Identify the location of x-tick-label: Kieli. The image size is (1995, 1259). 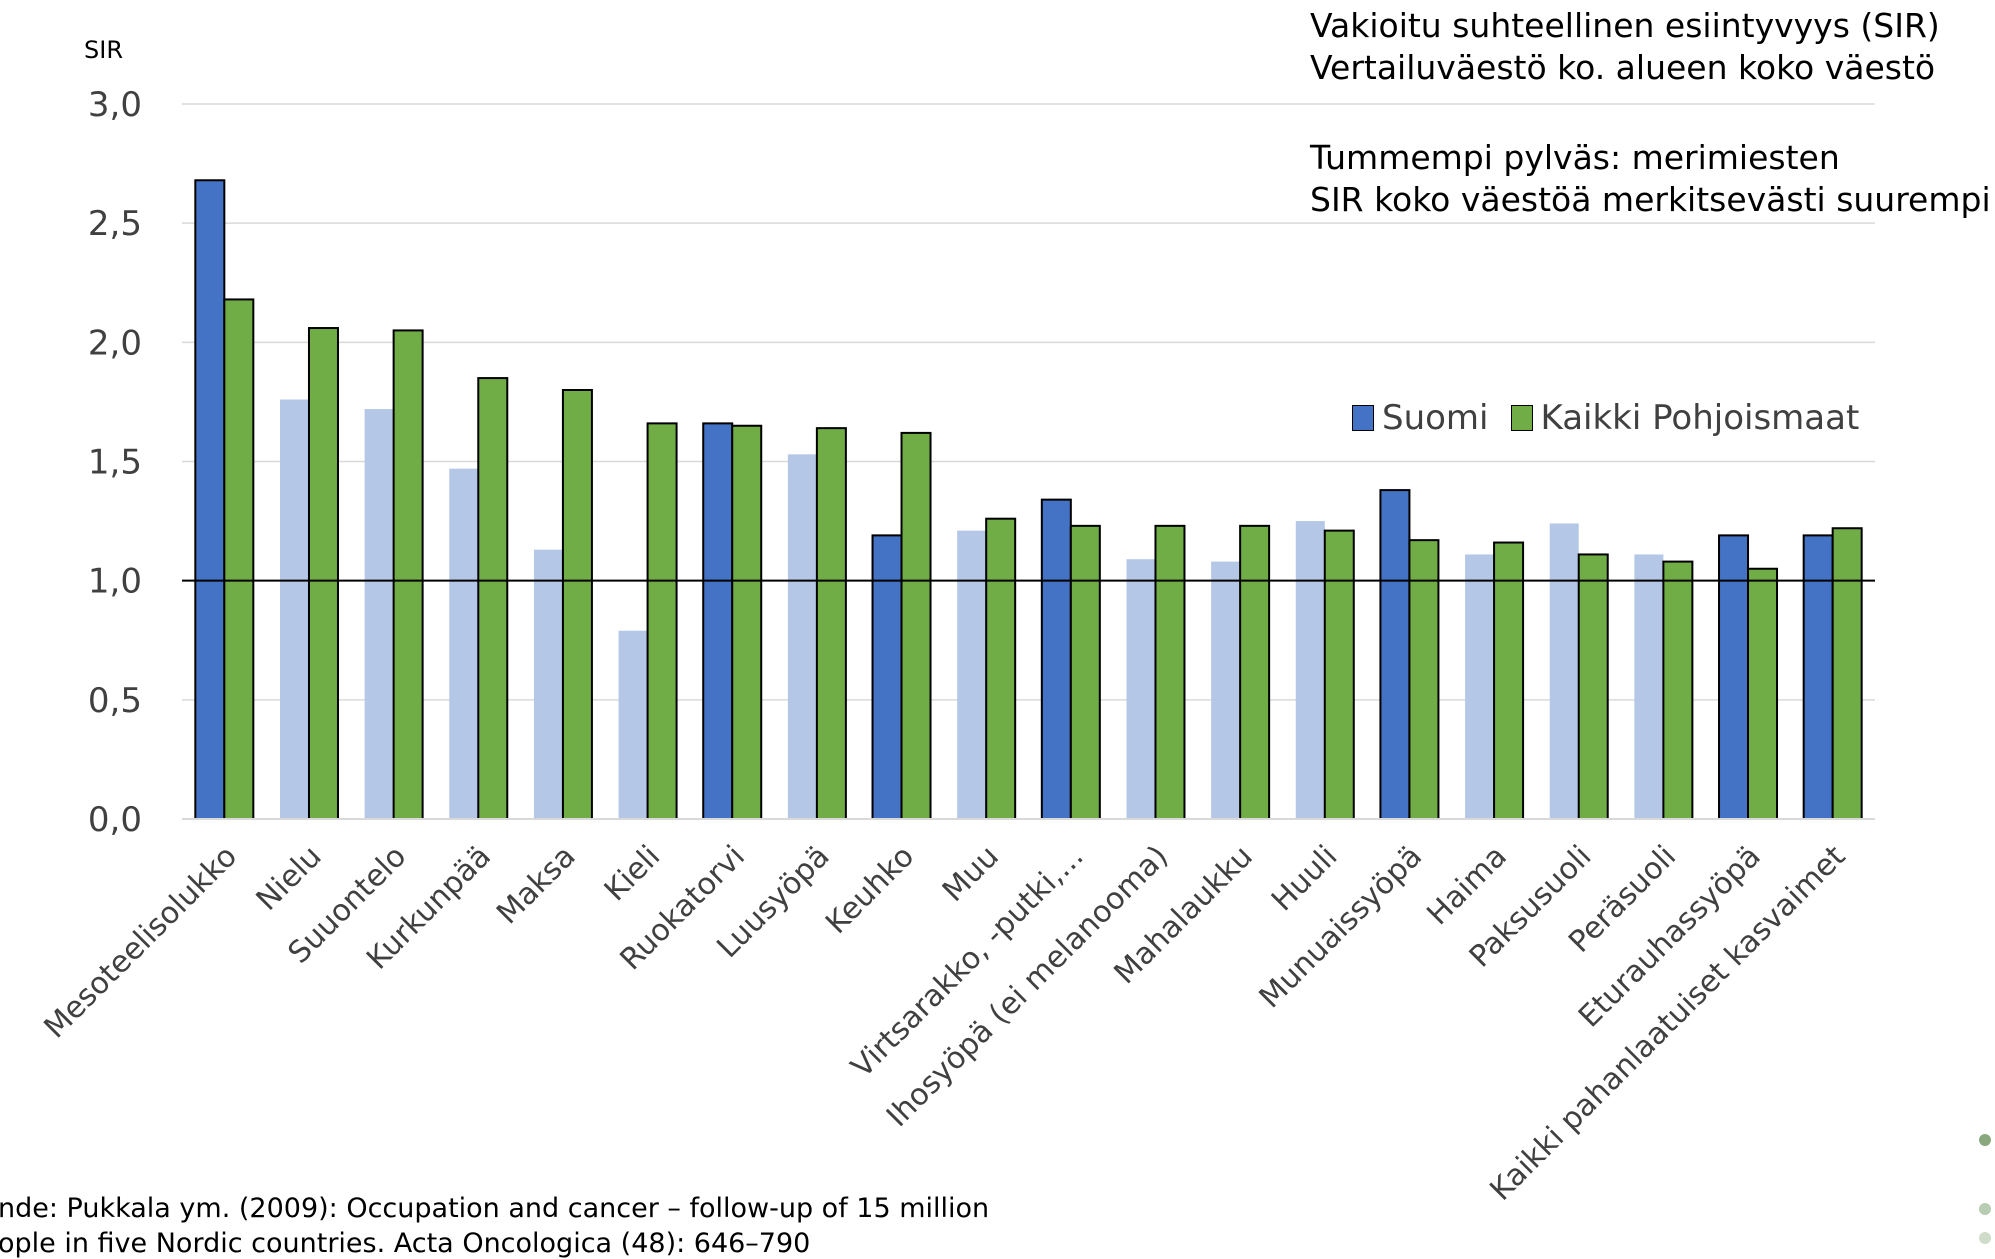
(632, 873).